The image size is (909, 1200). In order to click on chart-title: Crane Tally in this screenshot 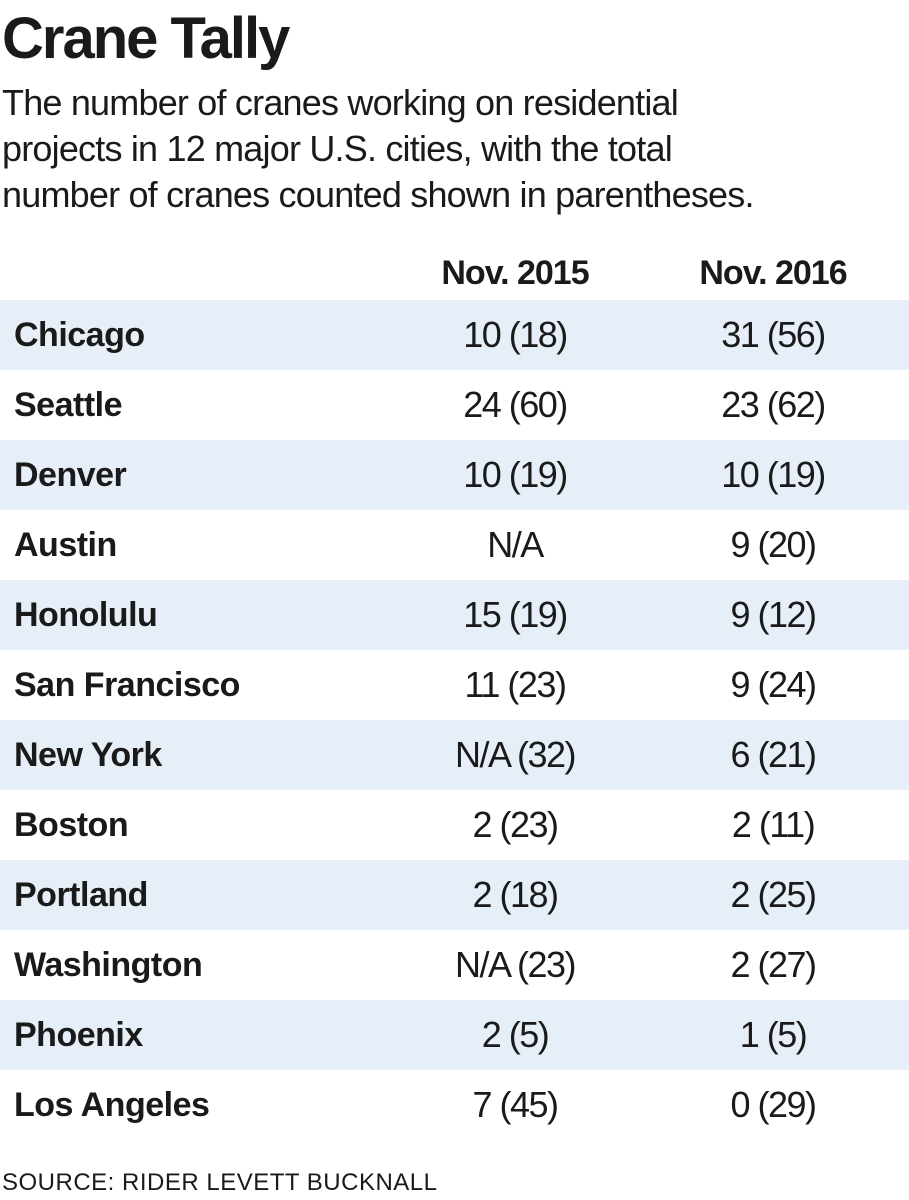, I will do `click(146, 38)`.